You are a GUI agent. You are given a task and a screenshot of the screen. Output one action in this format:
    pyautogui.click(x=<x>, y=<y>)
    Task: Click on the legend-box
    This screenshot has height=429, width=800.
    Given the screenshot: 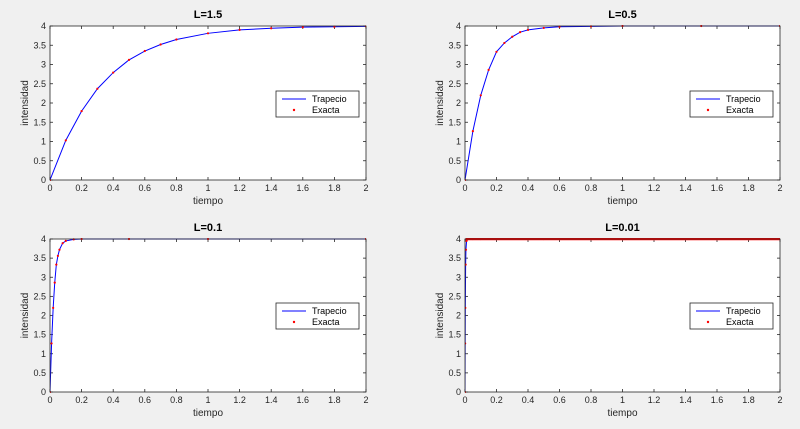 What is the action you would take?
    pyautogui.click(x=317, y=104)
    